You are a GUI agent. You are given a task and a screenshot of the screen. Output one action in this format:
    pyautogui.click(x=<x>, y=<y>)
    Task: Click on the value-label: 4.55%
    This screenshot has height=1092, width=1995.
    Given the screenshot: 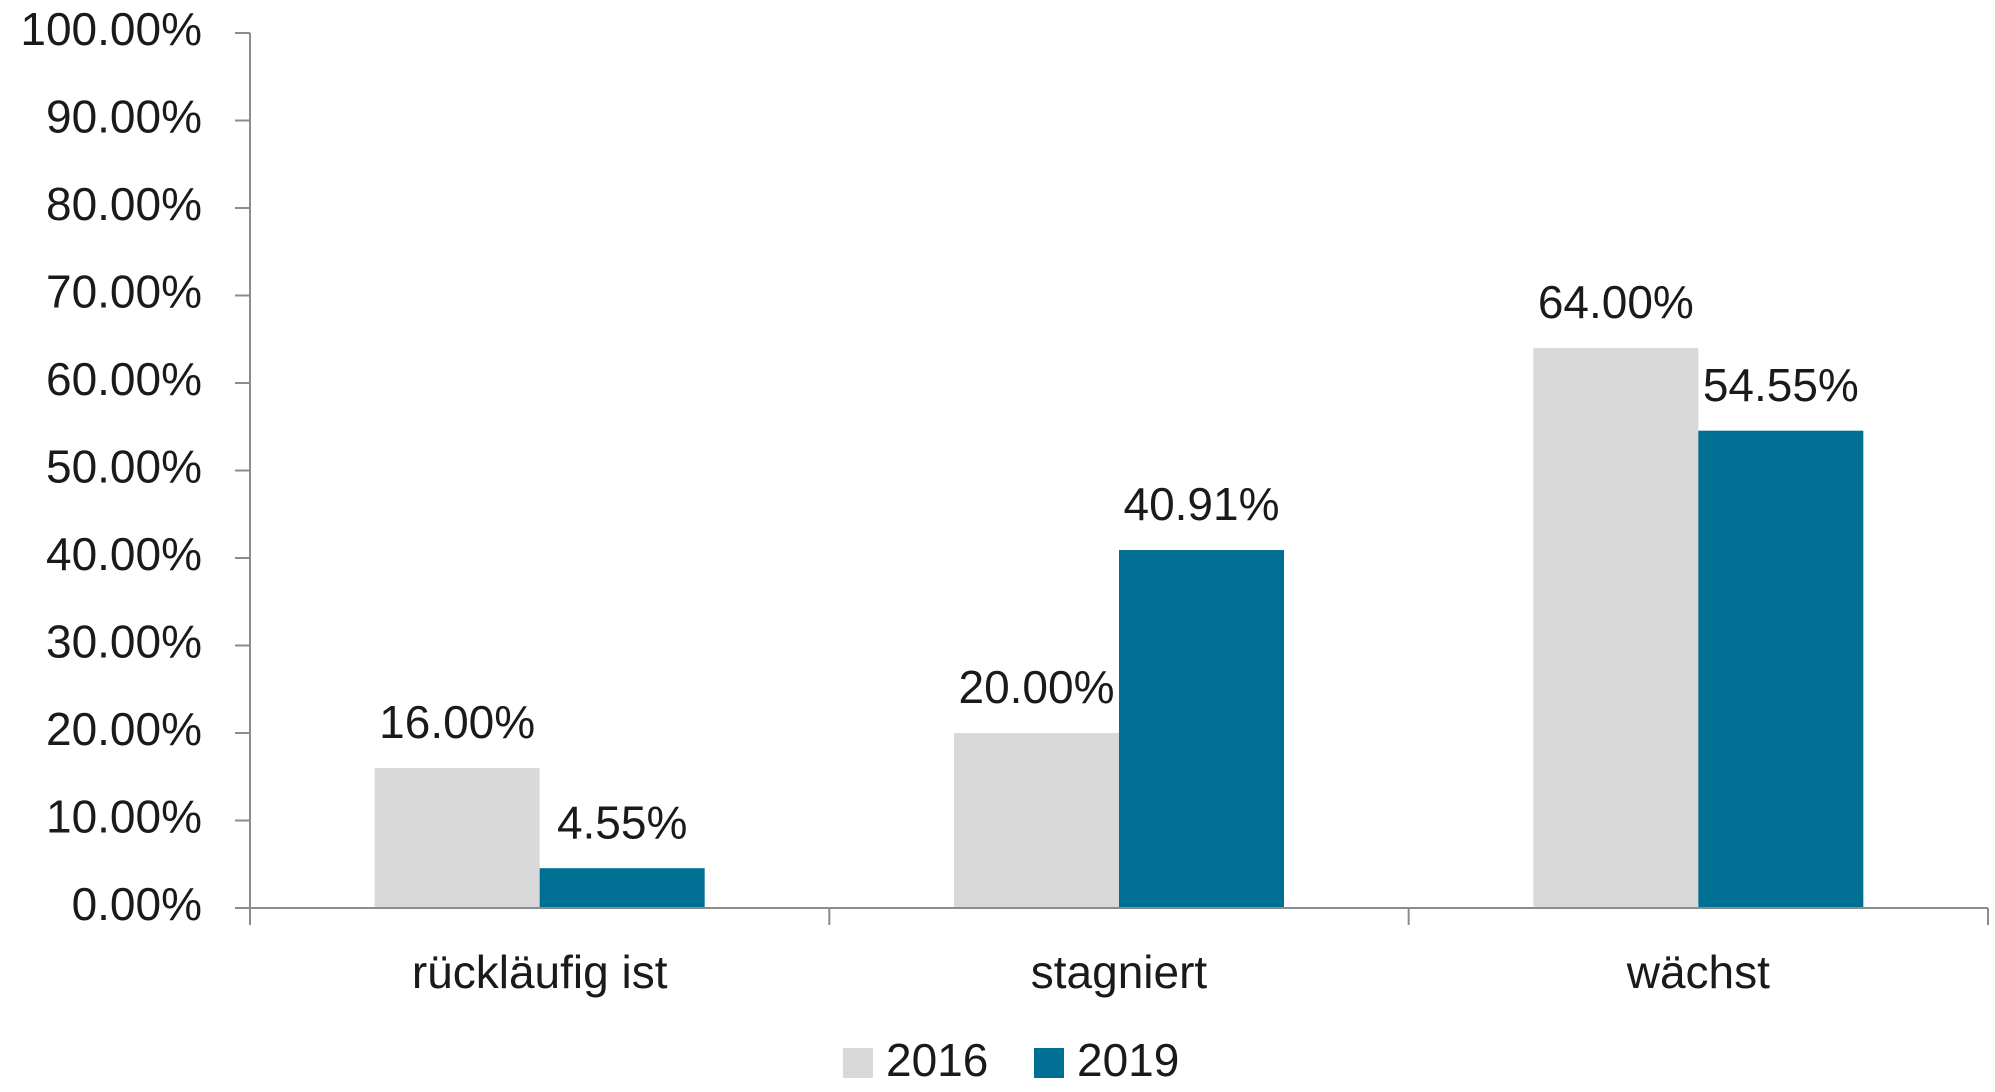 What is the action you would take?
    pyautogui.click(x=622, y=822)
    